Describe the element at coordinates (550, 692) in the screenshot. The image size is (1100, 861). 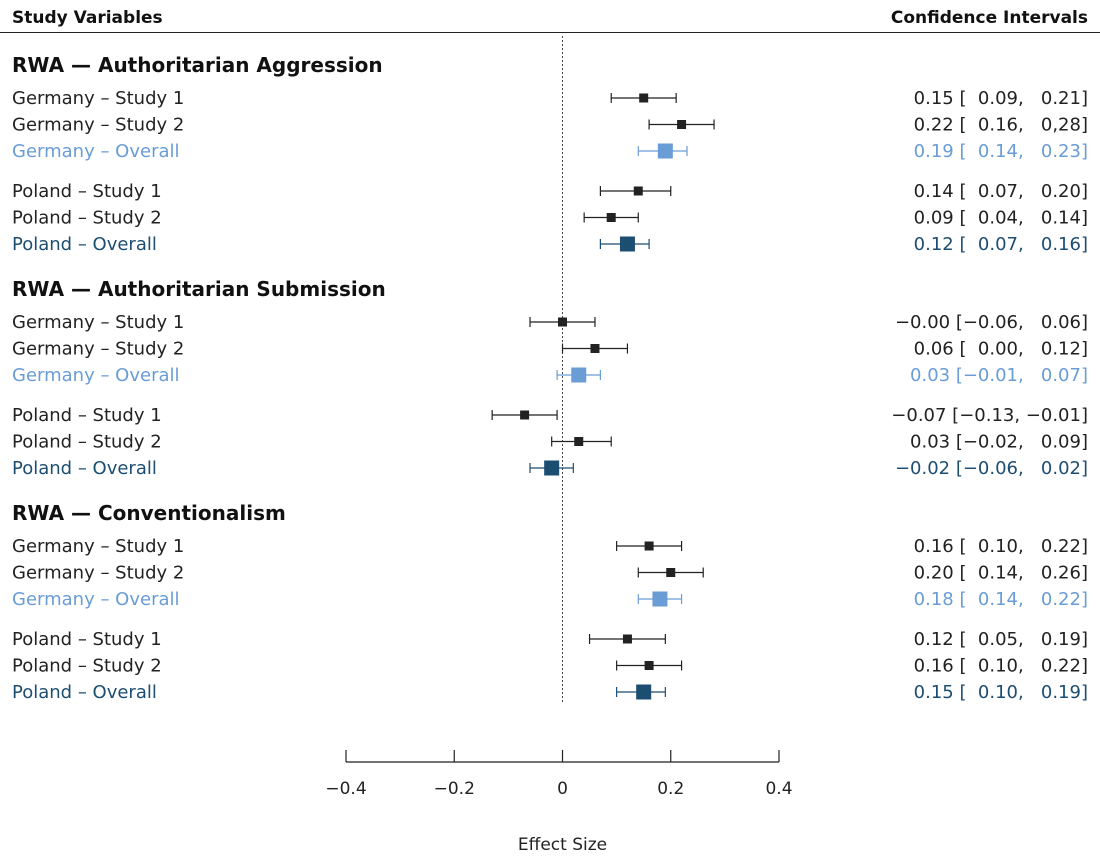
I see `forest-row: Poland – Overall 0.15 [ 0.10, 0.19]` at that location.